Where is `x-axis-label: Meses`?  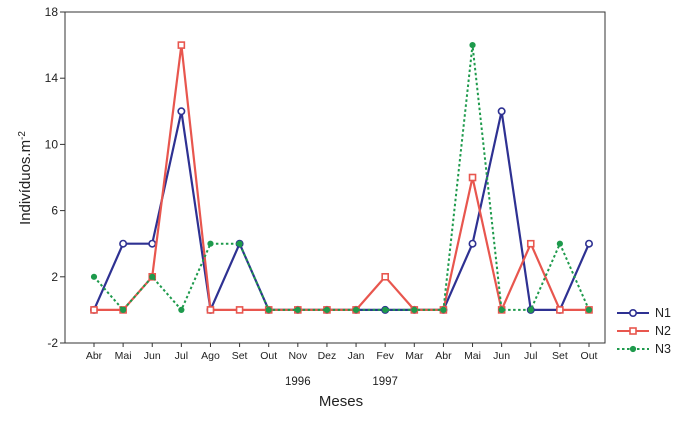
x-axis-label: Meses is located at coordinates (341, 401).